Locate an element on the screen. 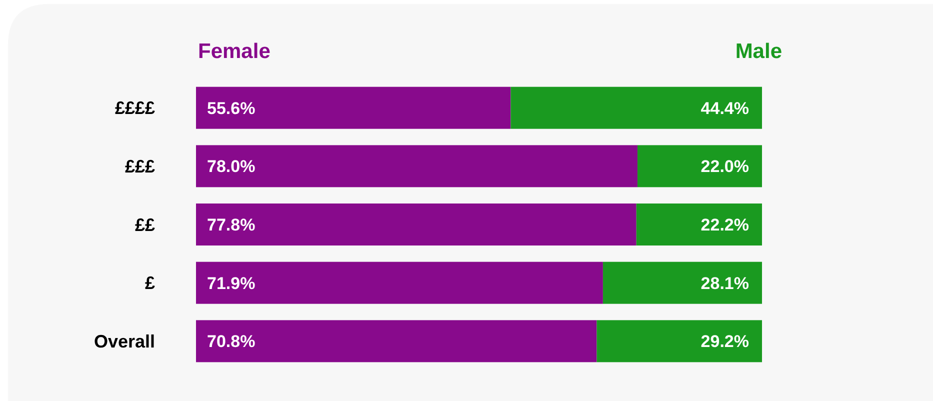 The image size is (933, 401). series-label: Female is located at coordinates (234, 51).